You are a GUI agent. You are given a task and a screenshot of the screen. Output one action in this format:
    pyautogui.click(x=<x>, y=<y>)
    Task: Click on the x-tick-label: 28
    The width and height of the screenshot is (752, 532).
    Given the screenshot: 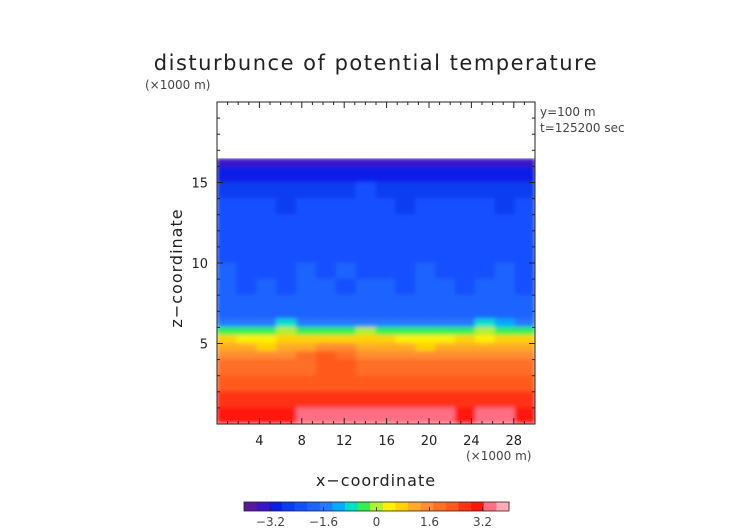 What is the action you would take?
    pyautogui.click(x=514, y=441)
    